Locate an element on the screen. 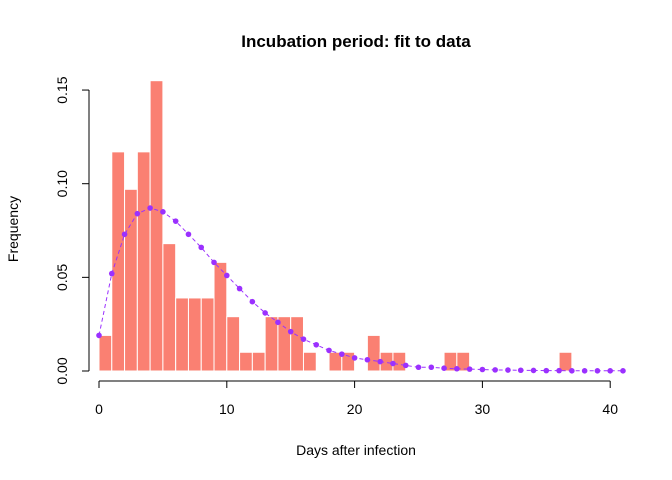 This screenshot has height=480, width=672. x-axis: 0 10 20 30 40 is located at coordinates (356, 398).